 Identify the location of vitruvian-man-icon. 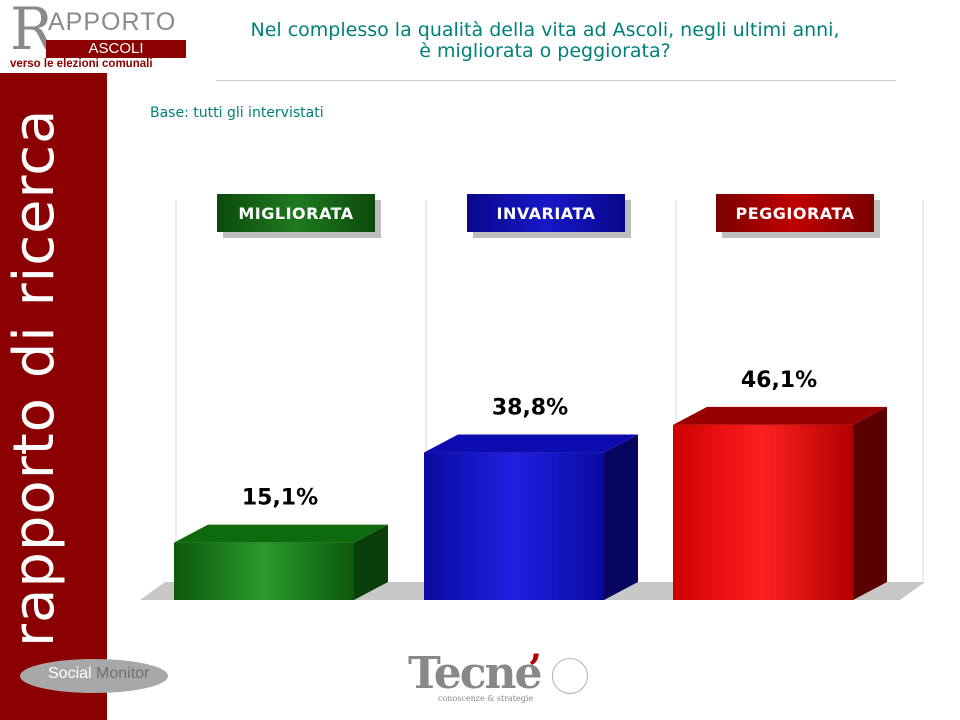
(570, 676).